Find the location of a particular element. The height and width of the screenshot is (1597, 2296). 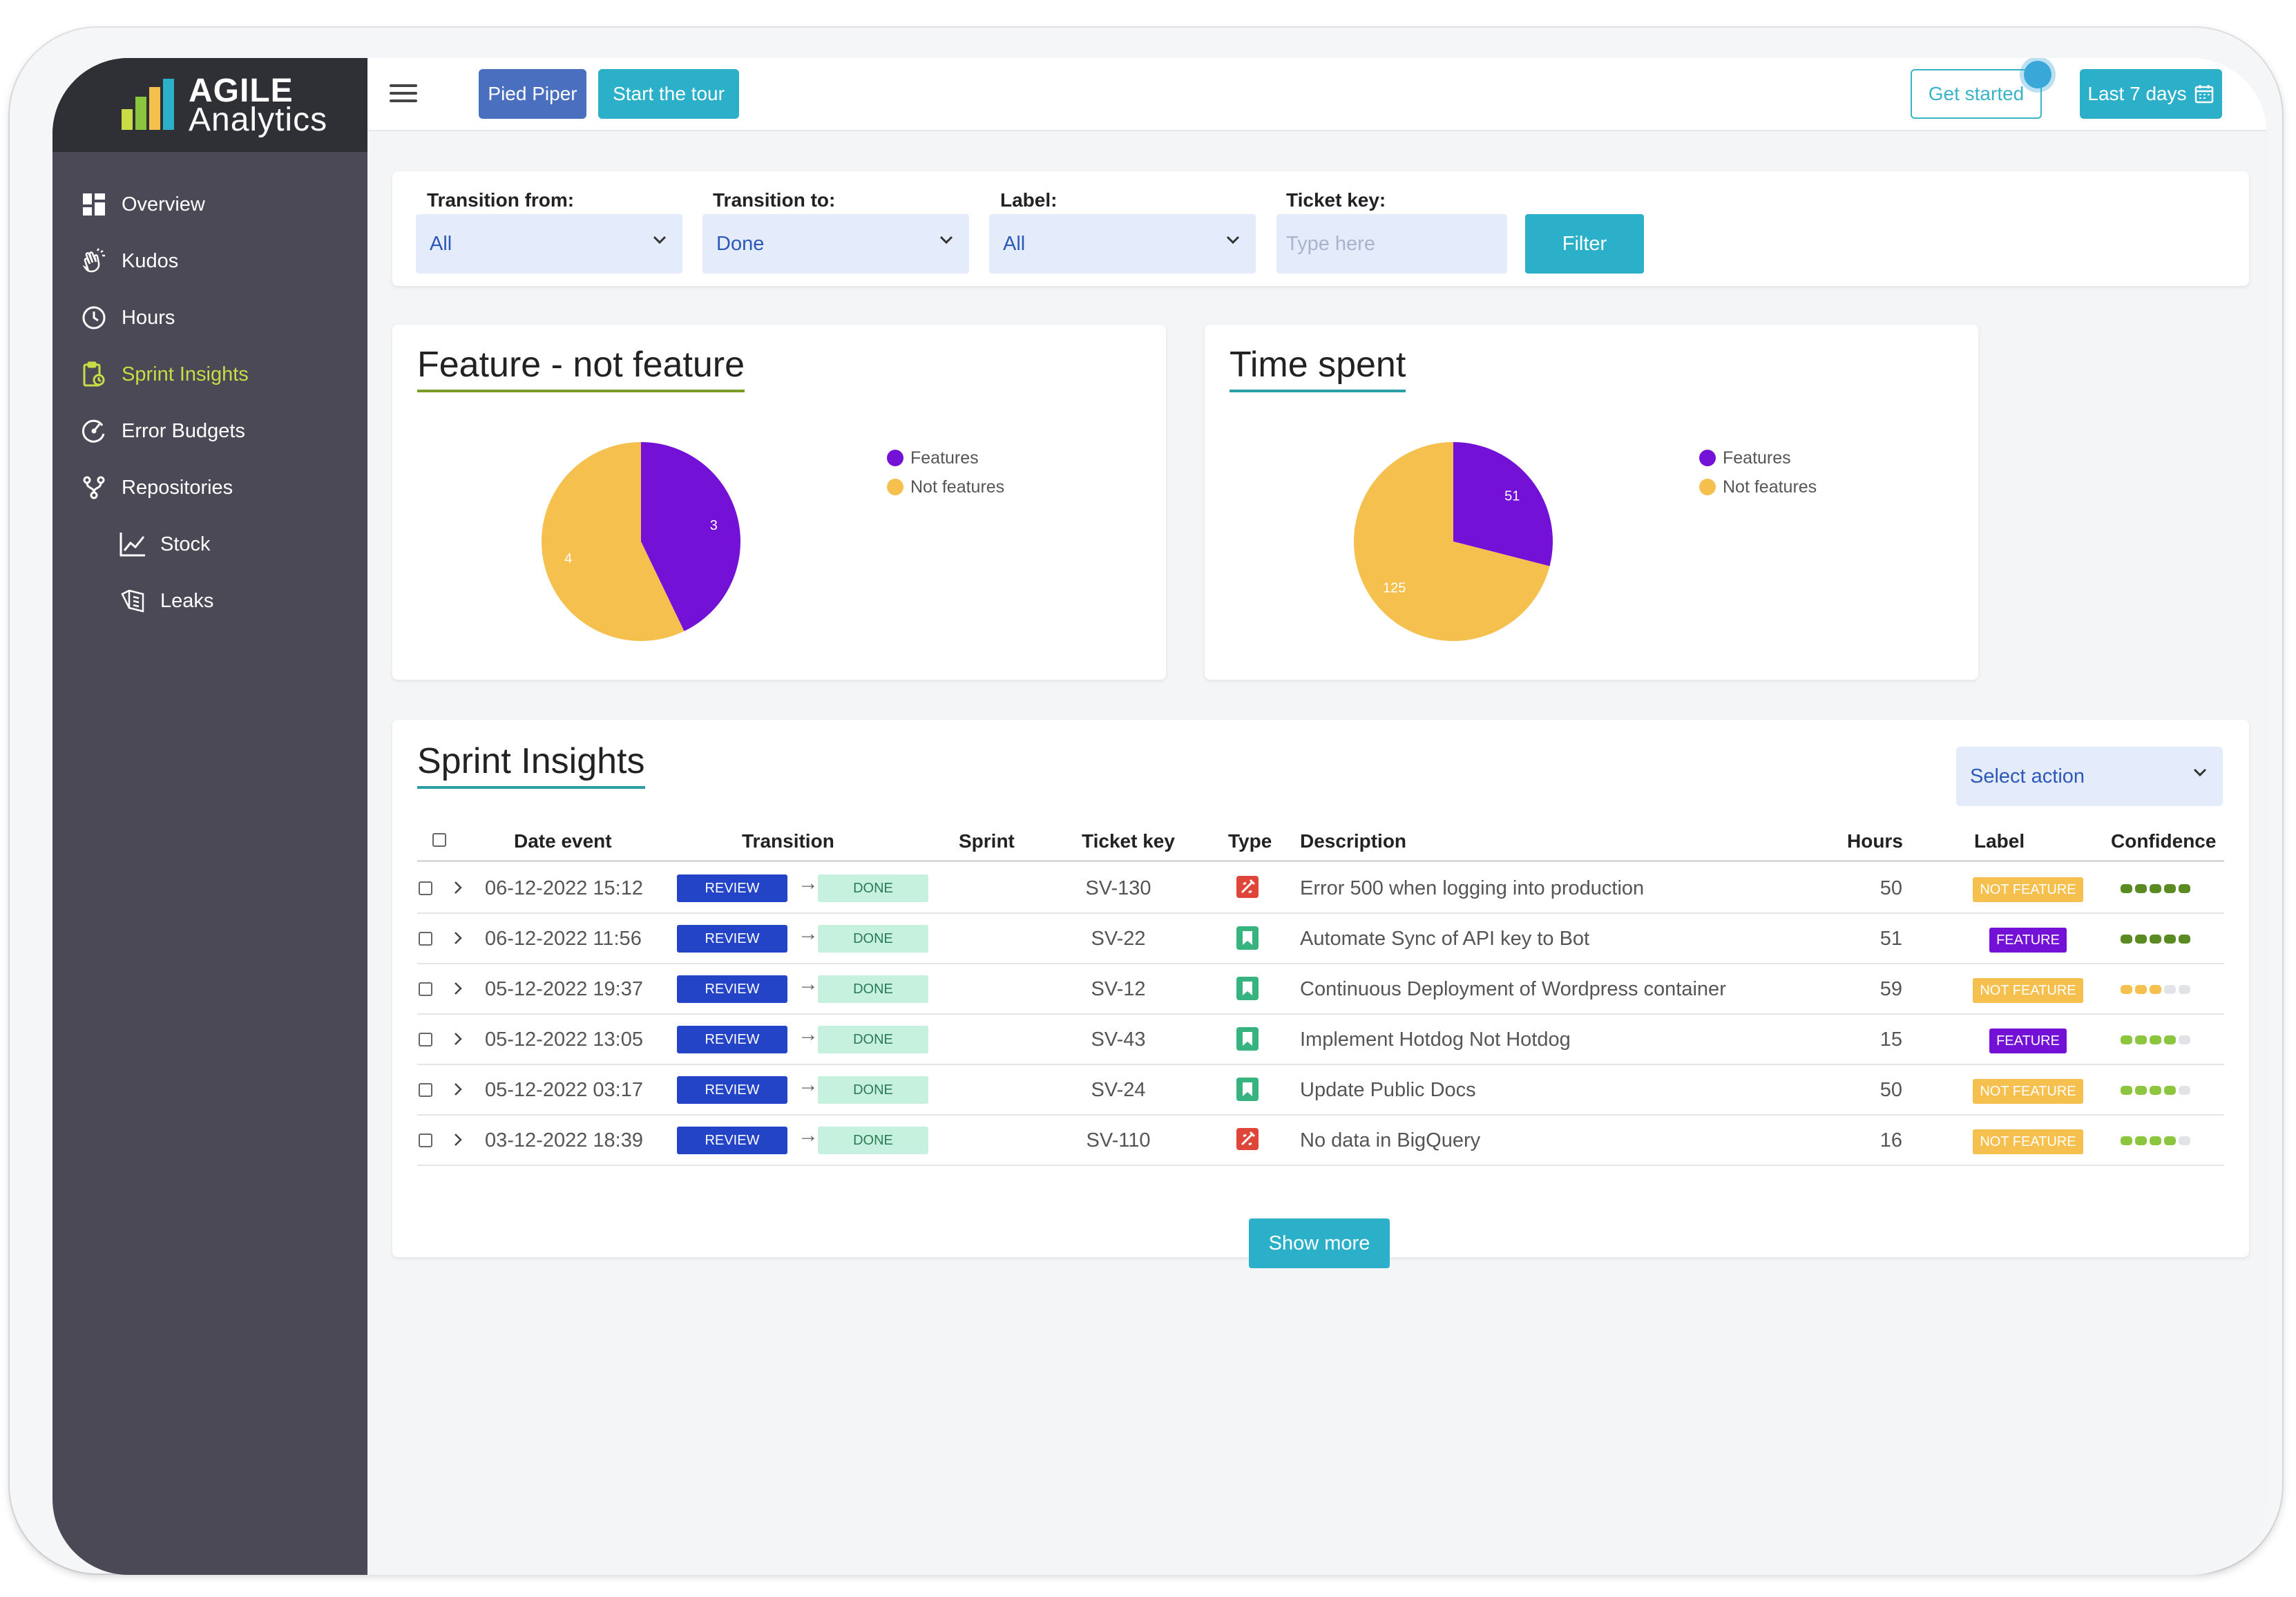

ticket-key: SV-22 is located at coordinates (1118, 939).